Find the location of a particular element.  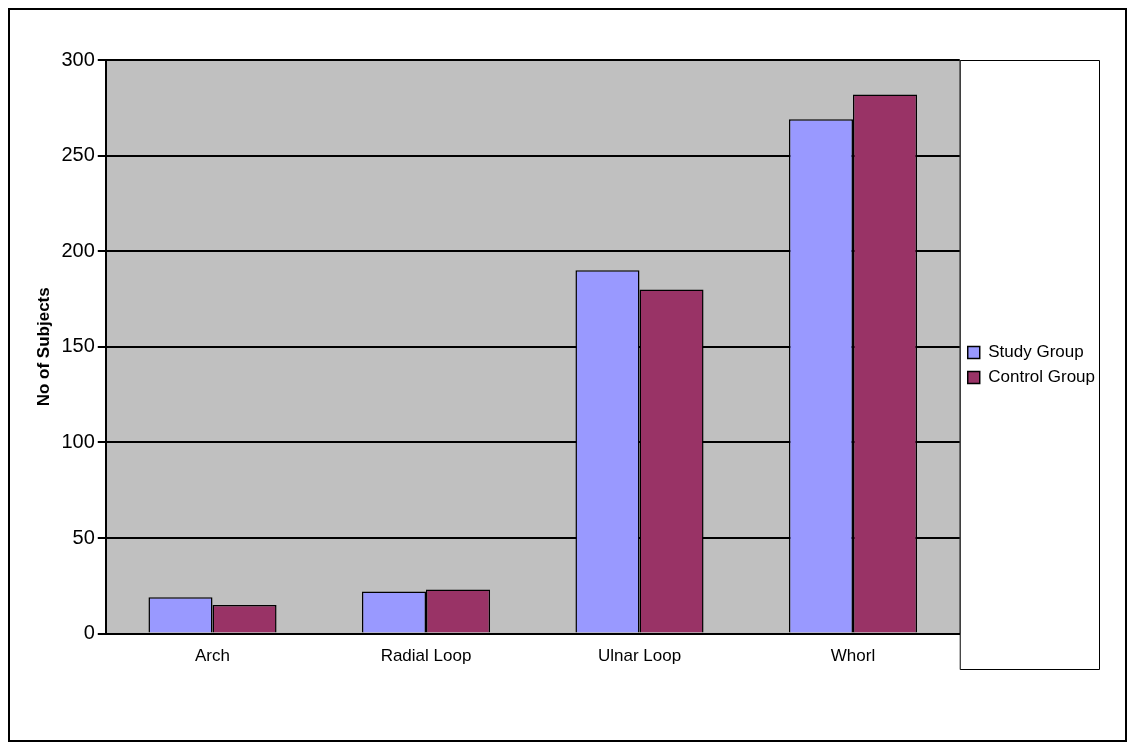

x-tick-label: Ulnar Loop is located at coordinates (639, 656).